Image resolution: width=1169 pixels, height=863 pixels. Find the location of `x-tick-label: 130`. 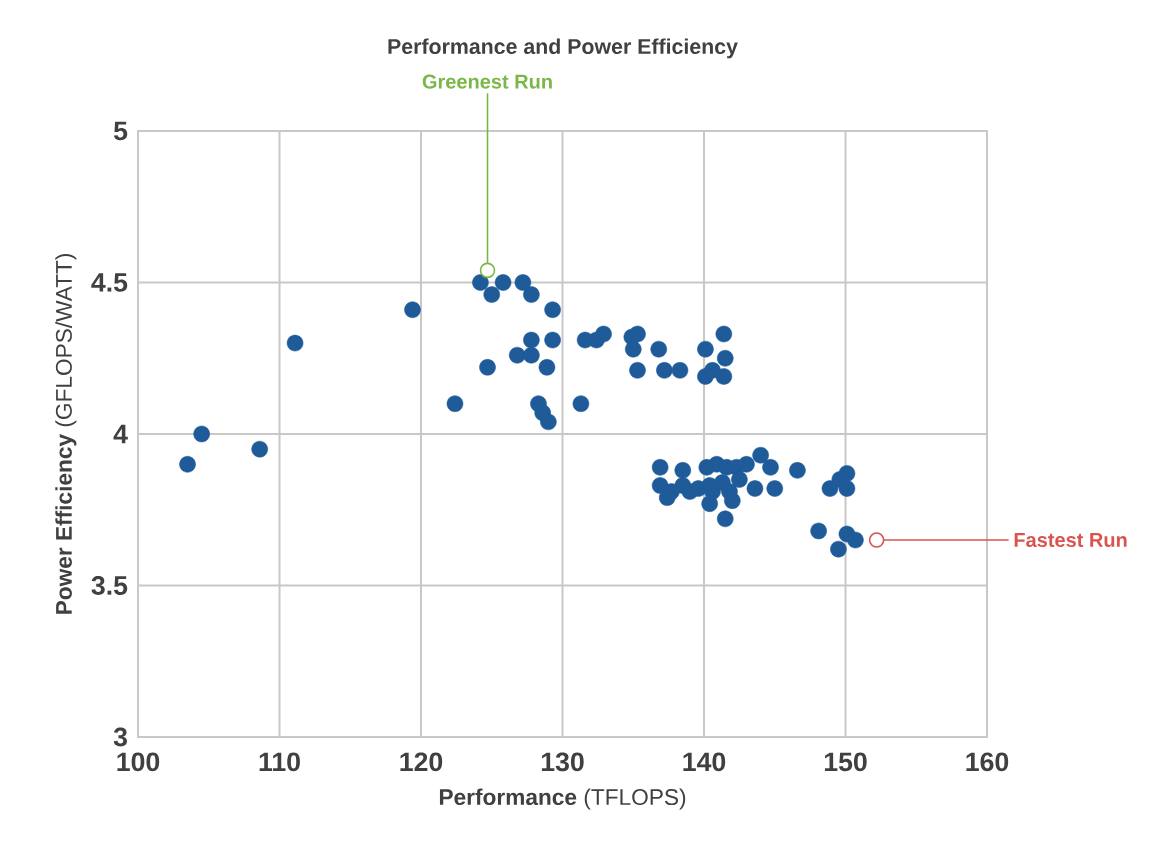

x-tick-label: 130 is located at coordinates (562, 762).